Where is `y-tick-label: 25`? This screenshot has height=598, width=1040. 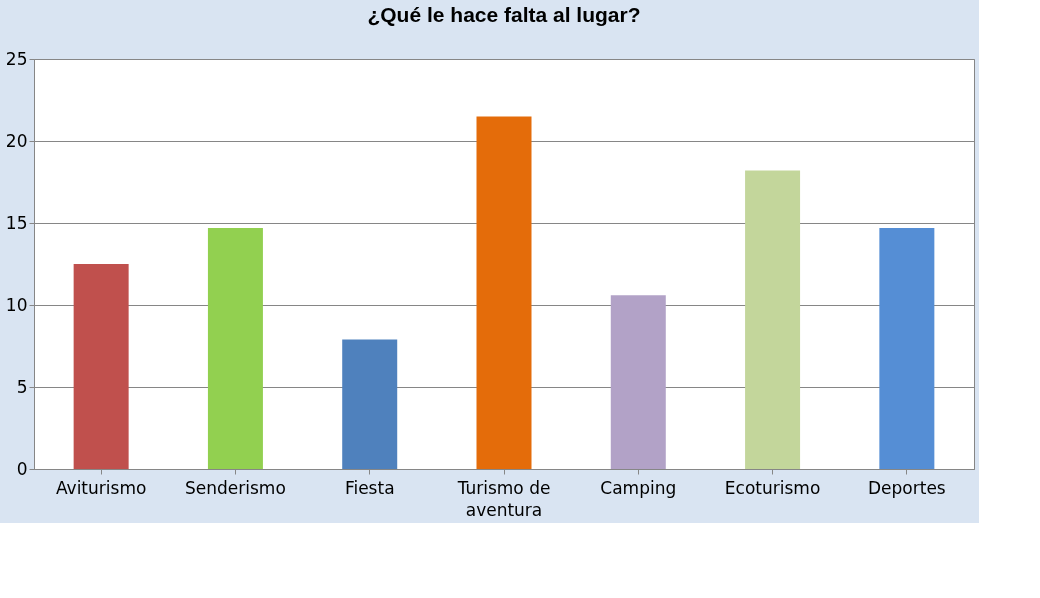 y-tick-label: 25 is located at coordinates (16, 58).